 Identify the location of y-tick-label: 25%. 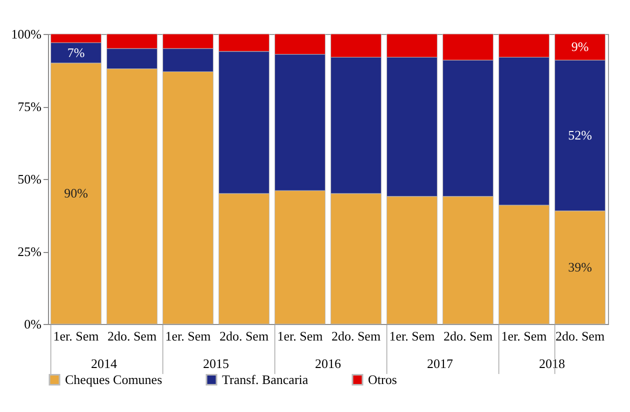
(30, 251).